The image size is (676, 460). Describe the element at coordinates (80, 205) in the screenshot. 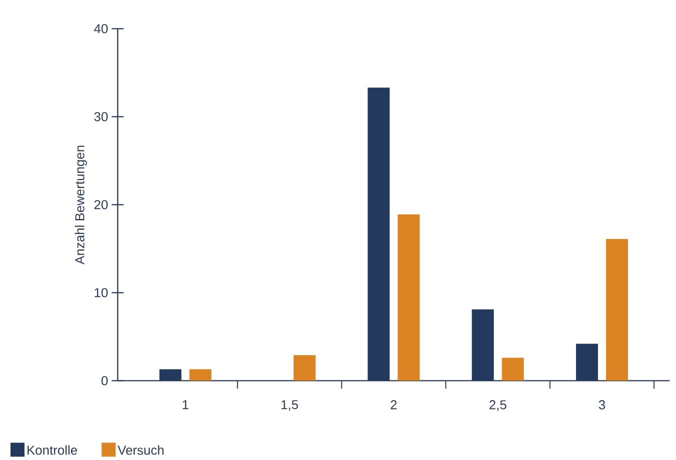

I see `y-axis-title: Anzahl Bewertungen` at that location.